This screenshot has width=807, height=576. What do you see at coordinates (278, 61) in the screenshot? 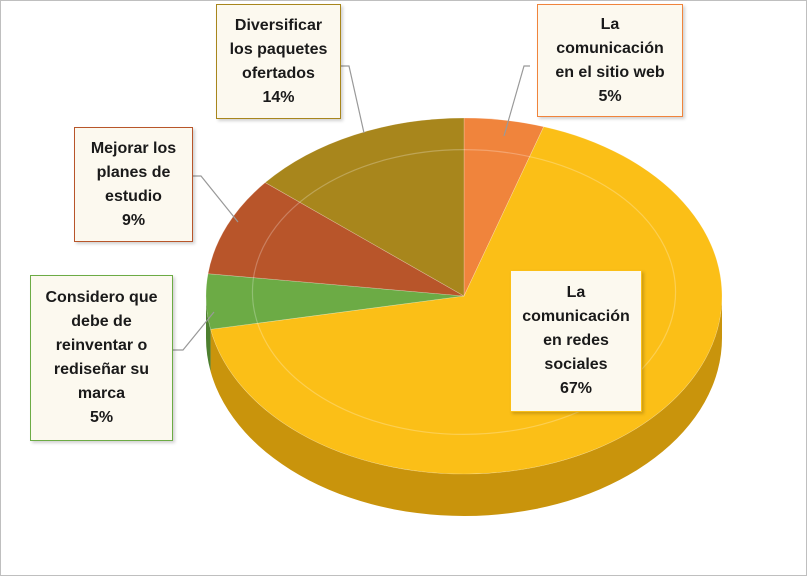
I see `data-label-4: Diversificar los paquetes ofertados 14%` at bounding box center [278, 61].